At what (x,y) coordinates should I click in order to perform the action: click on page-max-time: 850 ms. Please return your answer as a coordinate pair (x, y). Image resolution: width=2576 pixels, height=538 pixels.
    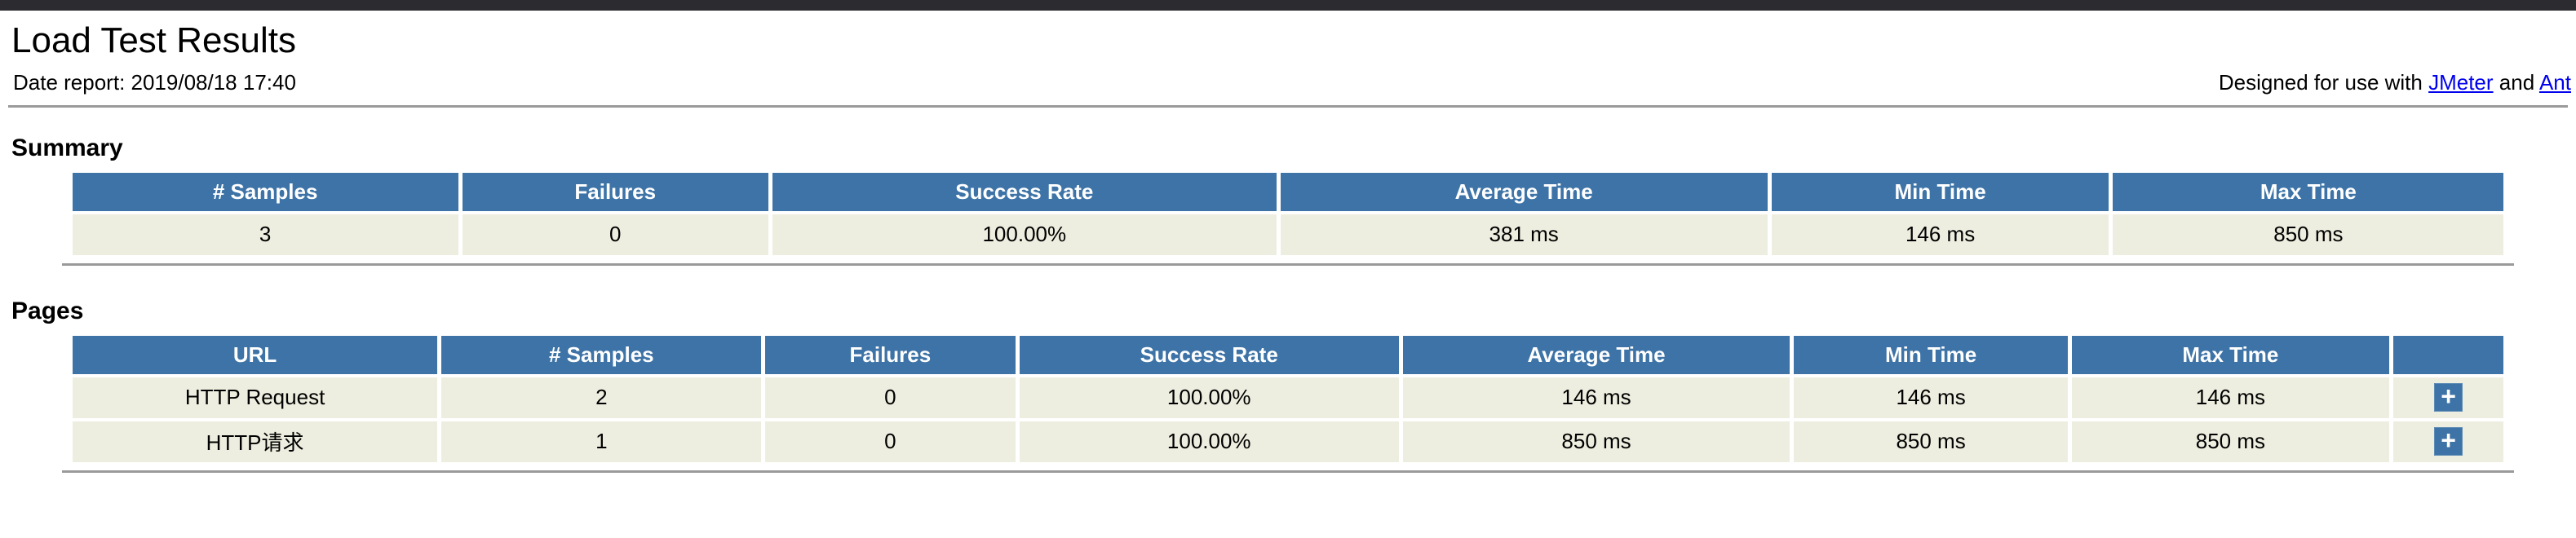
    Looking at the image, I should click on (2230, 441).